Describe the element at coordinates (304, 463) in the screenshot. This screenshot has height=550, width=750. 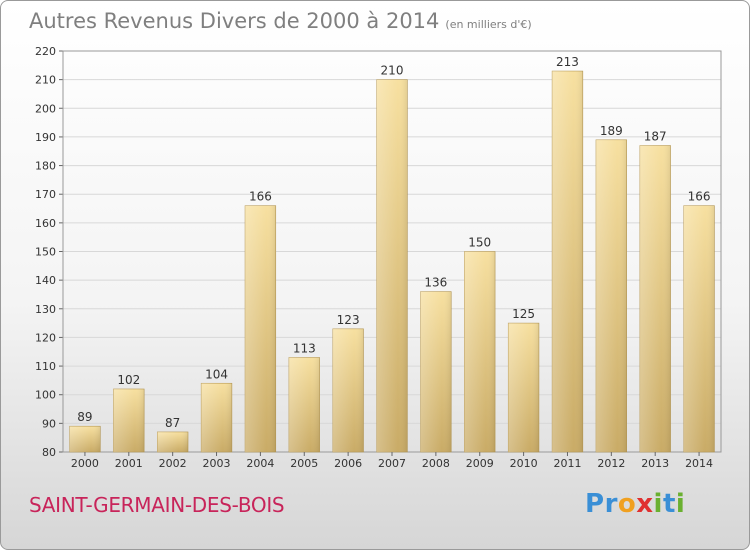
I see `x-tick-label: 2005` at that location.